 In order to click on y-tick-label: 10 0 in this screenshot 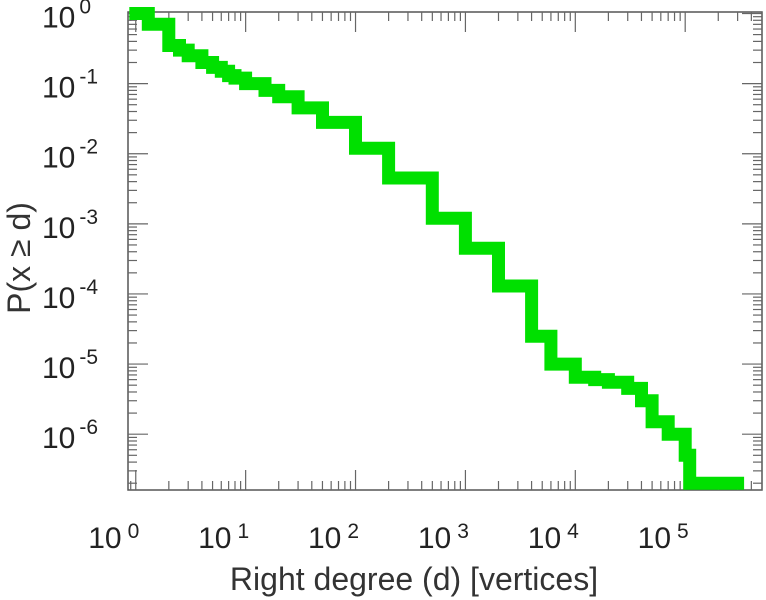, I will do `click(66, 17)`.